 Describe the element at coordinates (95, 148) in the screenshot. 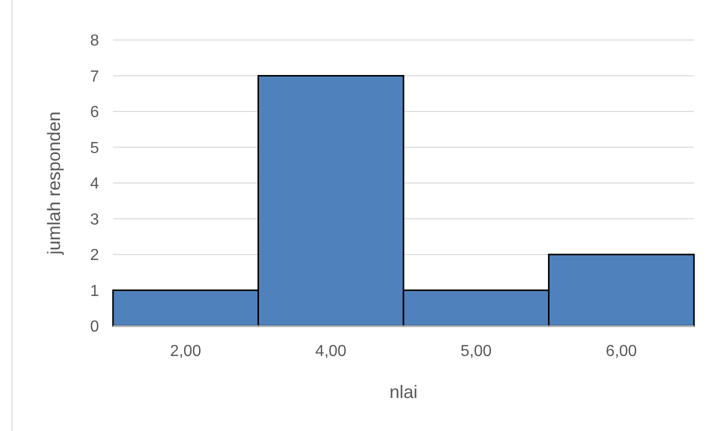

I see `y-tick-label: 5` at that location.